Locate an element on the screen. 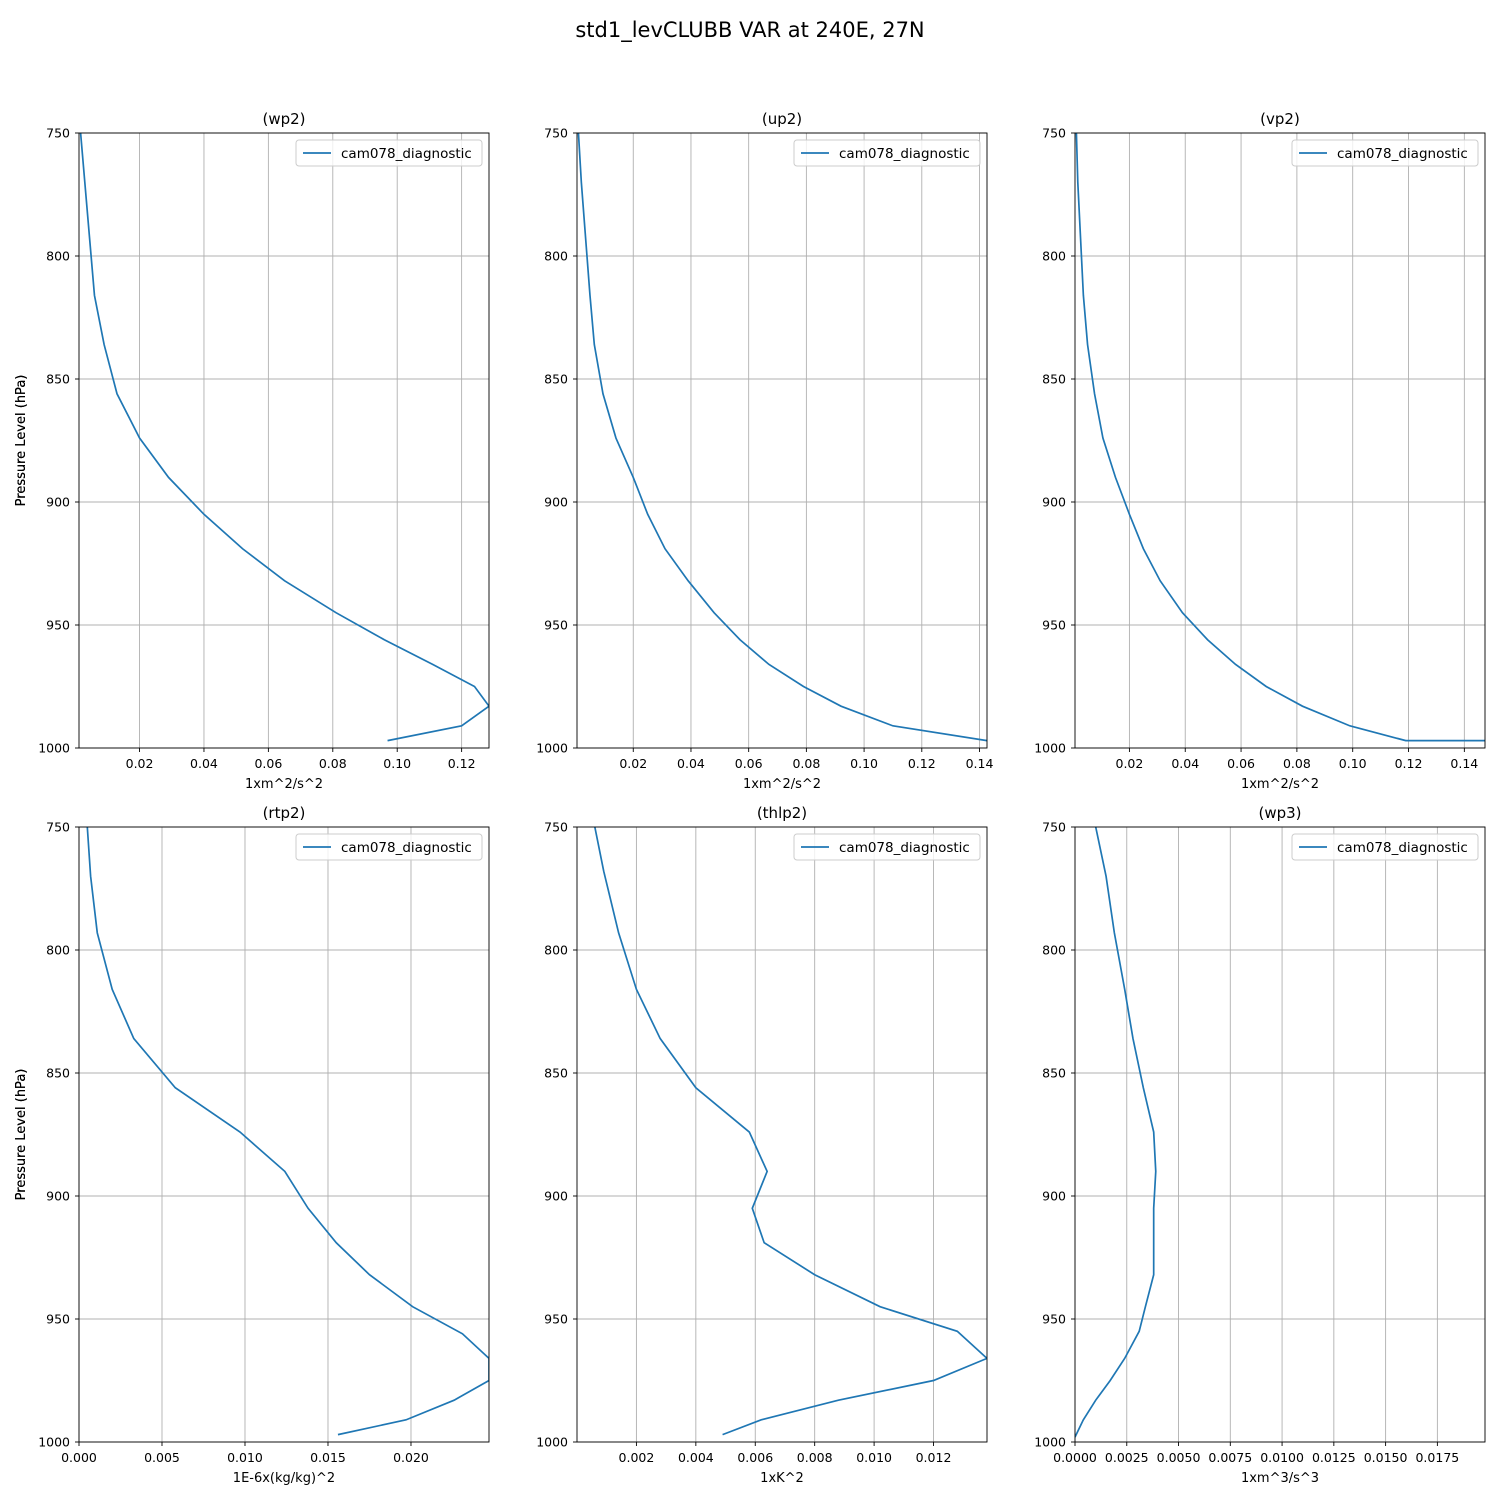 This screenshot has width=1500, height=1500. x-tick-label: 0.0025 is located at coordinates (1127, 1457).